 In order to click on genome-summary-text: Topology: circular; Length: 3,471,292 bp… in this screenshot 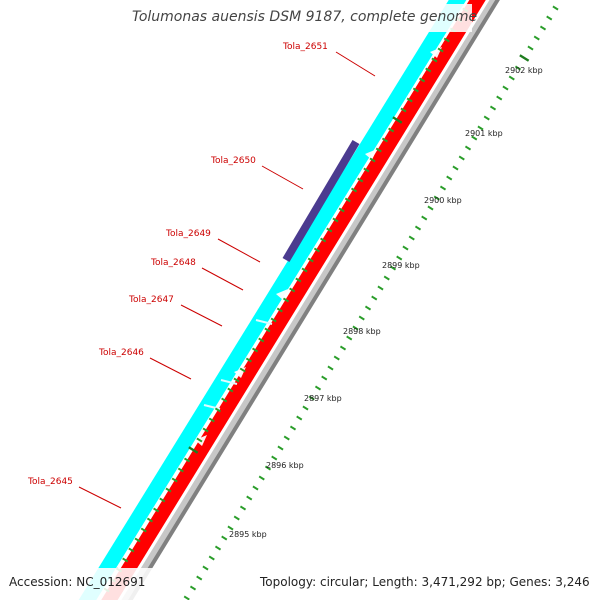, I will do `click(425, 582)`.